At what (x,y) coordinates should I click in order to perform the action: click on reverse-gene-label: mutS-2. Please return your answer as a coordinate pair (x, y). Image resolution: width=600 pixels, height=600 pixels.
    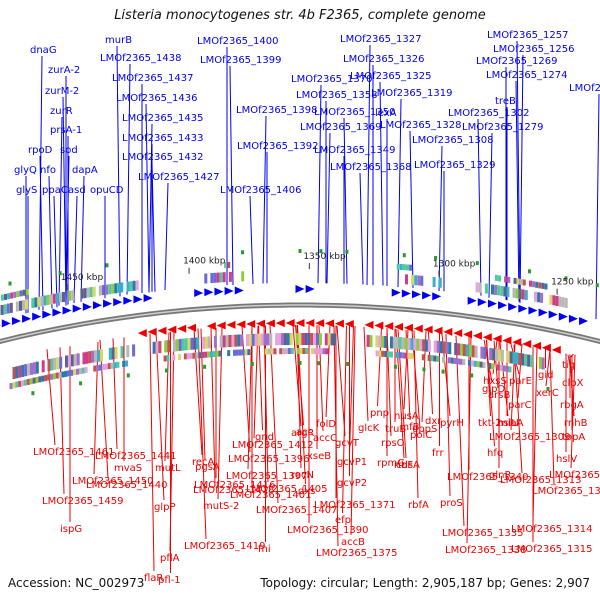
    Looking at the image, I should click on (221, 506).